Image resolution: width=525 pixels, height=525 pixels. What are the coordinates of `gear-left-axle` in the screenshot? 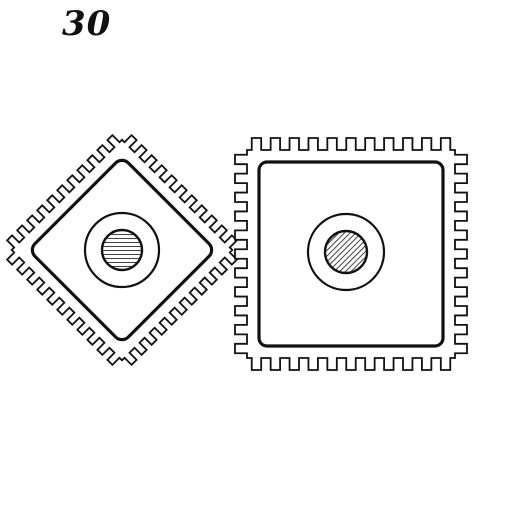 It's located at (122, 250).